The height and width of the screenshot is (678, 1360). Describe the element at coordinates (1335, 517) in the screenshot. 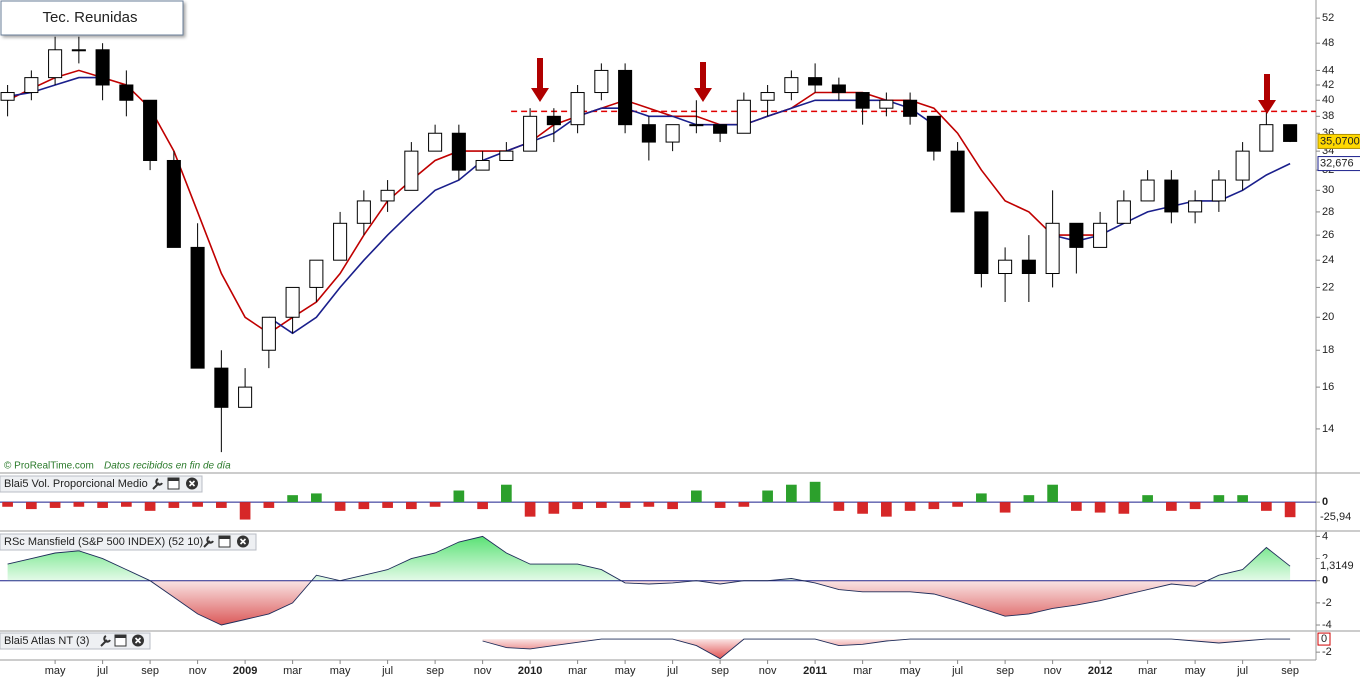

I see `value-label: -25,94` at that location.